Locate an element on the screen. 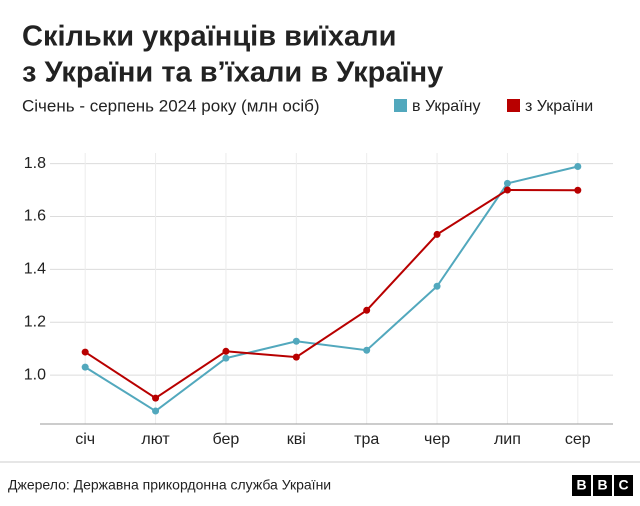 This screenshot has height=506, width=640. y-tick-label: 1.6 is located at coordinates (35, 216).